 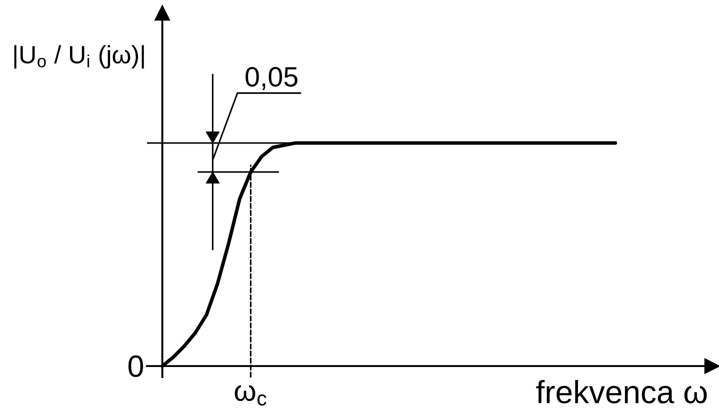 What do you see at coordinates (136, 366) in the screenshot?
I see `text: 0` at bounding box center [136, 366].